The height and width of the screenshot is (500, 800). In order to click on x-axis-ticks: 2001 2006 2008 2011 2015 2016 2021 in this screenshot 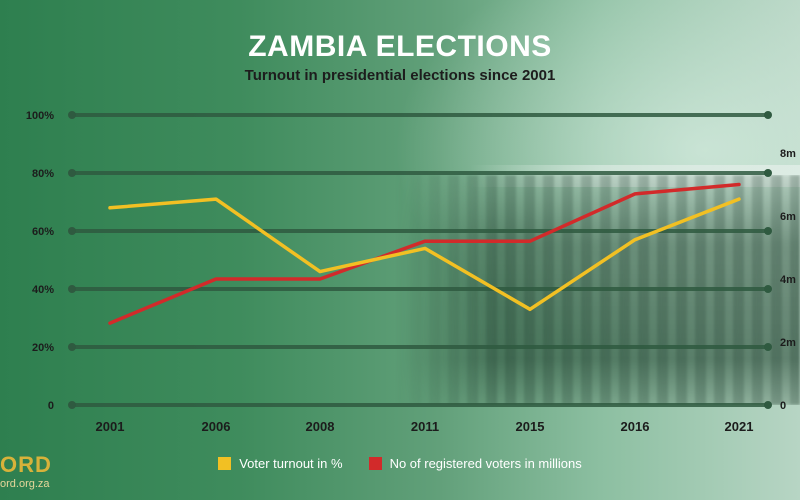, I will do `click(425, 426)`.